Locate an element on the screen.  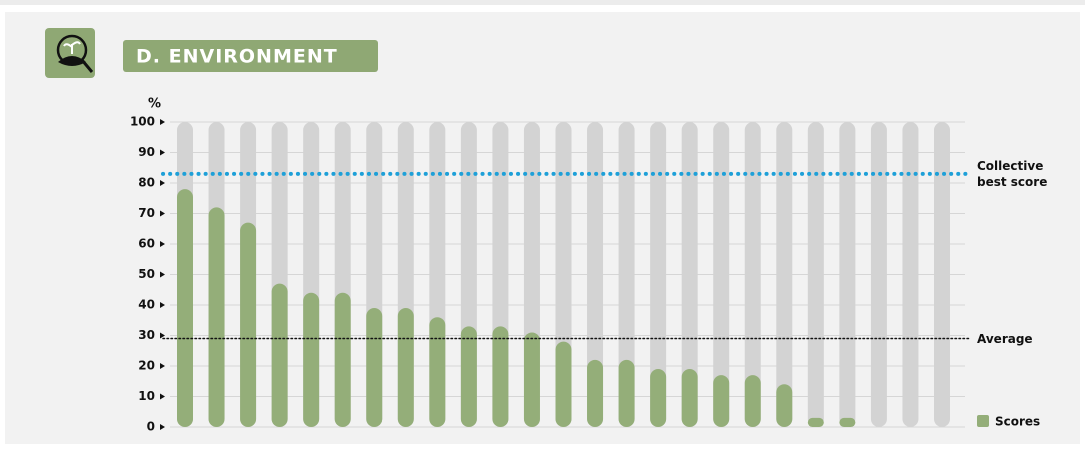
y-axis-label: % is located at coordinates (154, 104).